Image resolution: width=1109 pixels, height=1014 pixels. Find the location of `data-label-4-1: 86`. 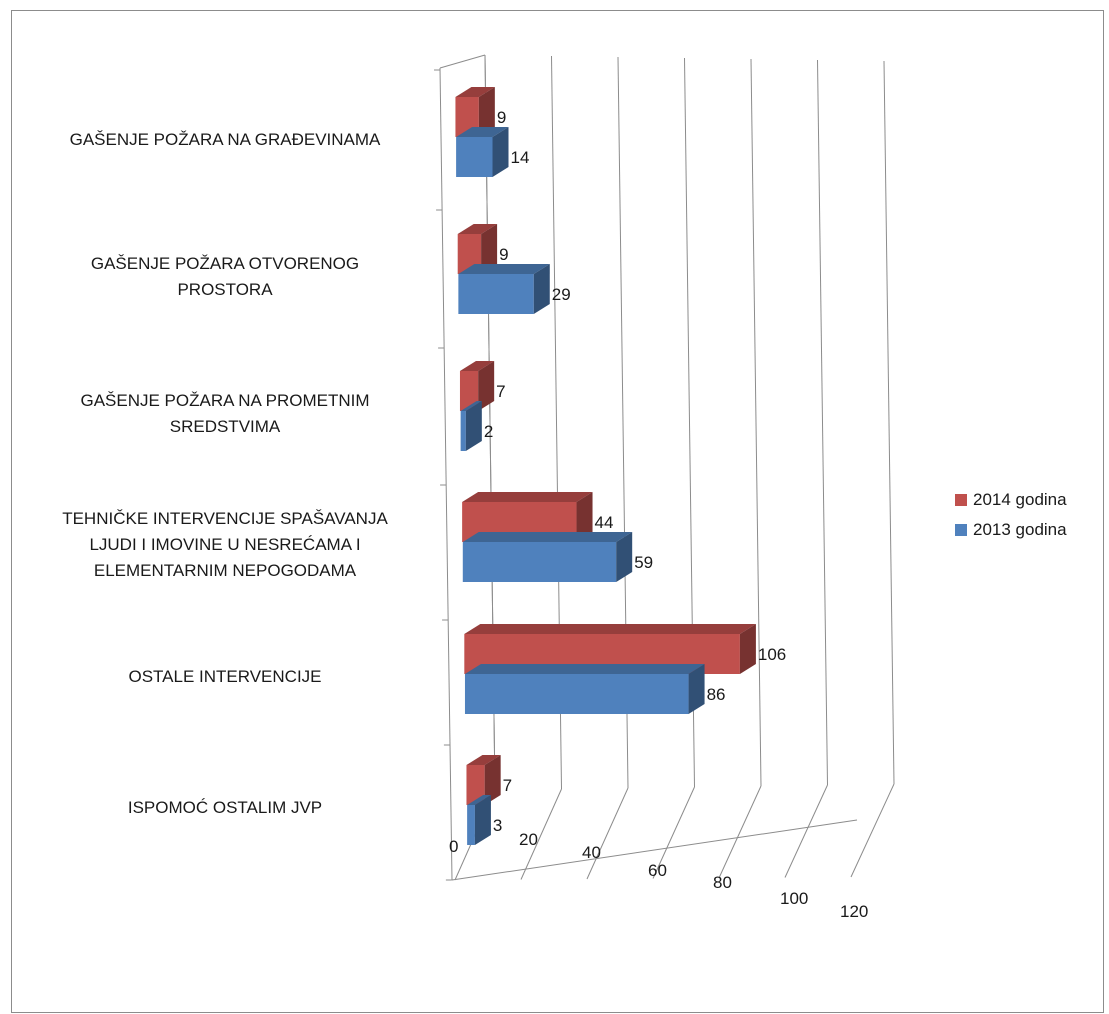

data-label-4-1: 86 is located at coordinates (716, 694).